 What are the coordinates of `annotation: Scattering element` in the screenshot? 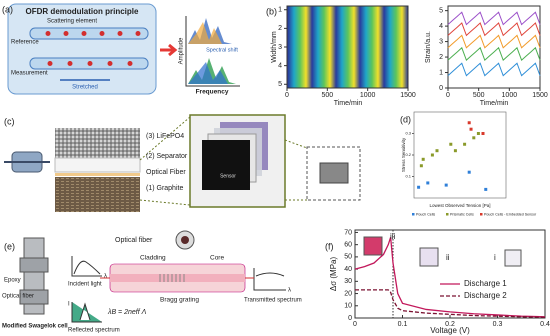 It's located at (72, 22).